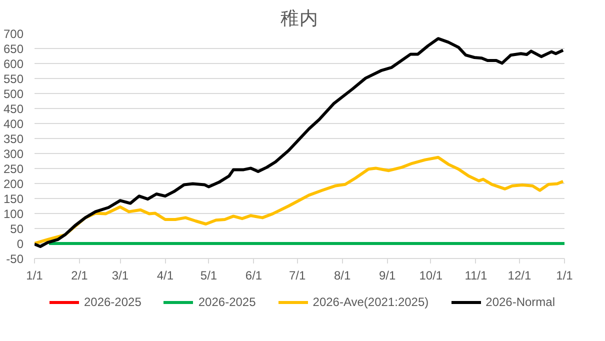 The image size is (605, 341). I want to click on legend-label: 2026-Normal, so click(521, 302).